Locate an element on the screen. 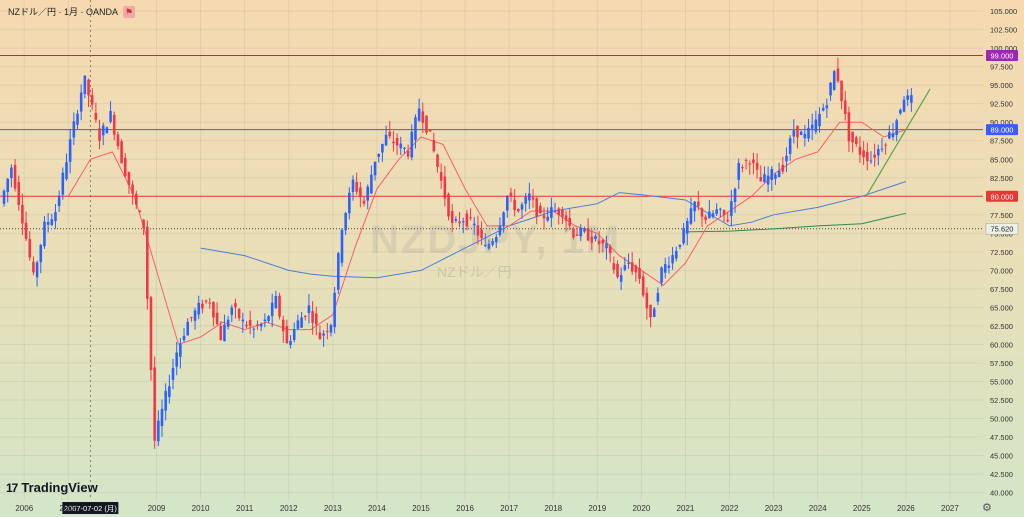  price-line-label: 99.000 is located at coordinates (1002, 56).